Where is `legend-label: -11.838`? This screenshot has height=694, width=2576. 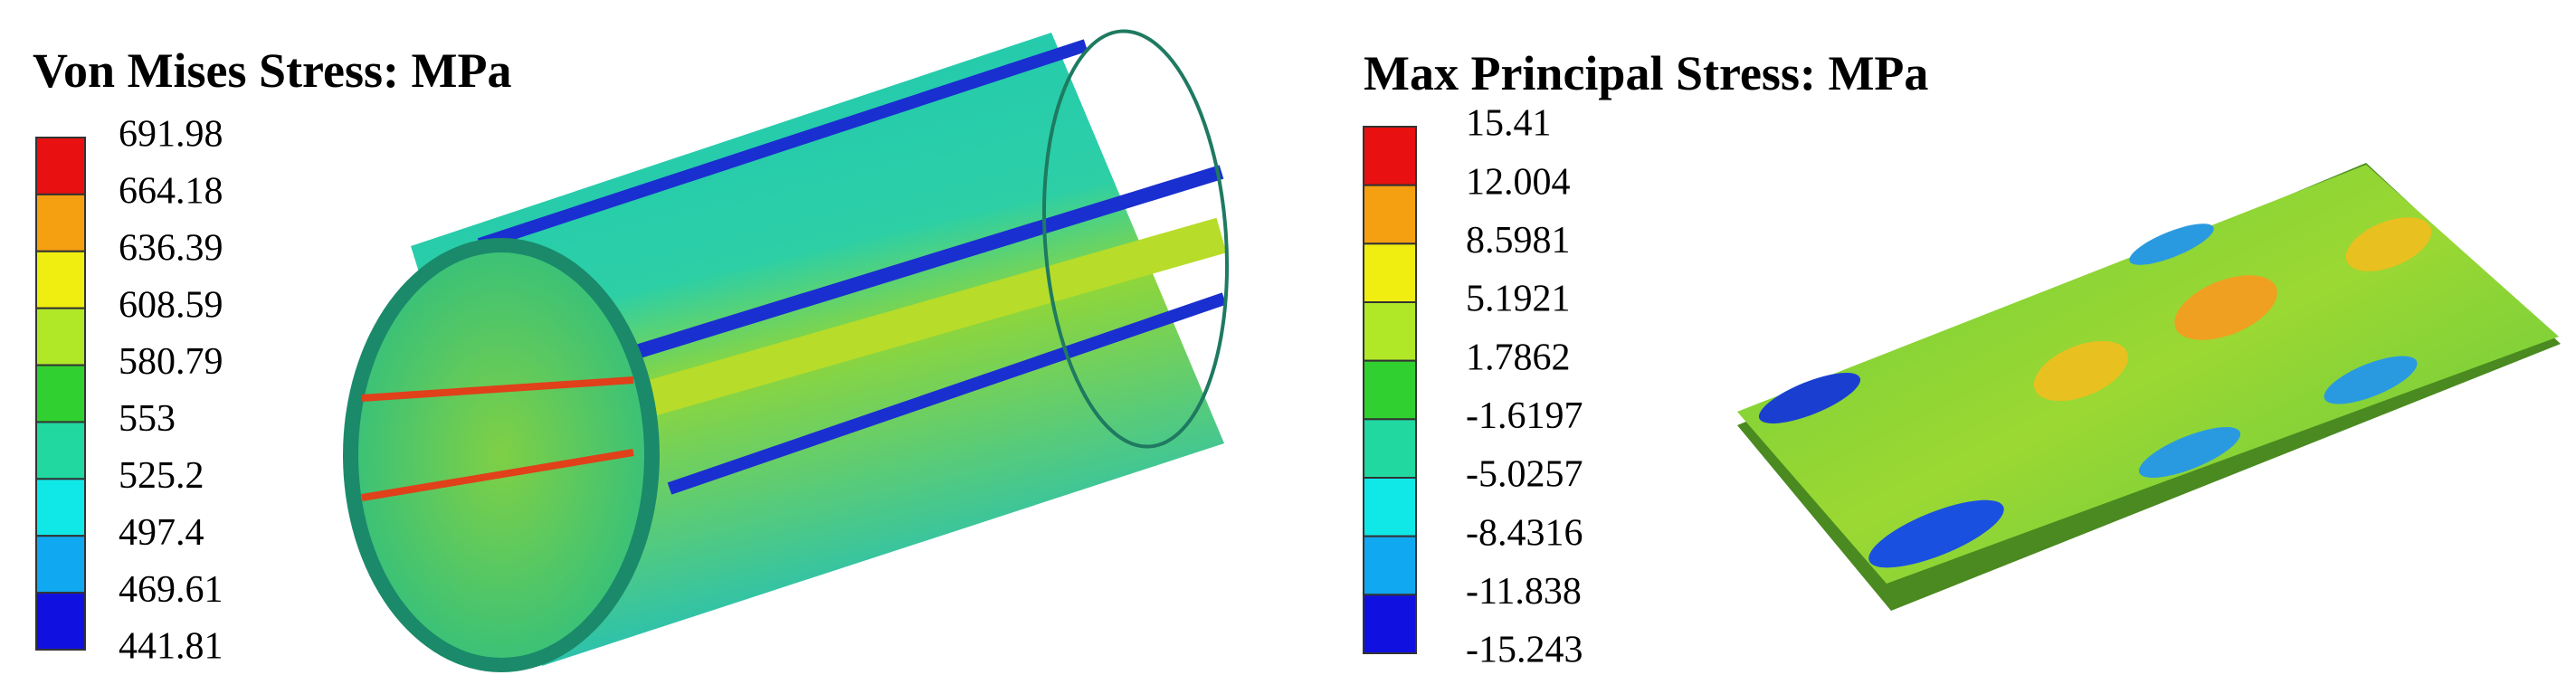 legend-label: -11.838 is located at coordinates (1524, 592).